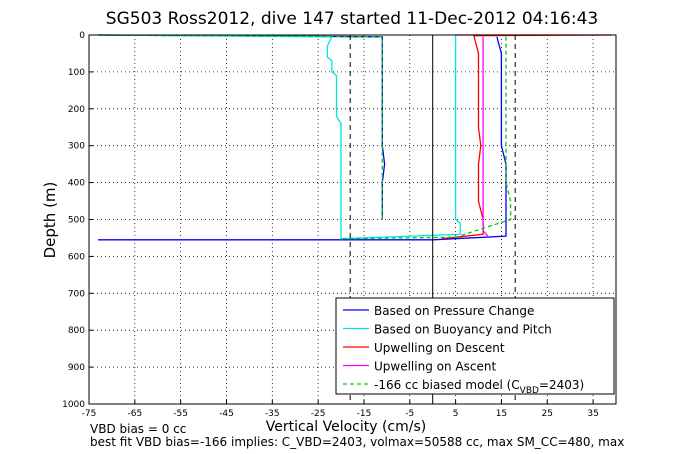  I want to click on legend-box, so click(475, 346).